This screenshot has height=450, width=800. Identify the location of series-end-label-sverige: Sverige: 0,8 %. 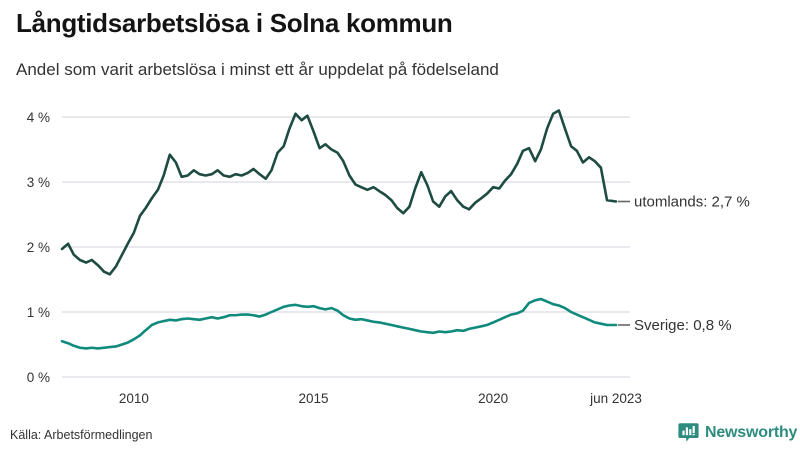
(683, 325).